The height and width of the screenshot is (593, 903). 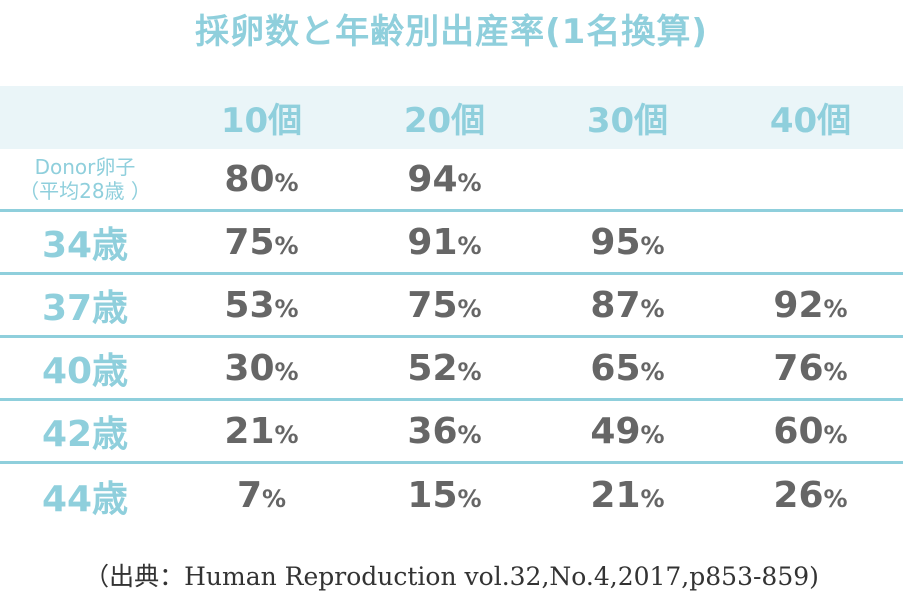 What do you see at coordinates (451, 32) in the screenshot?
I see `chart-title: 採卵数と年齢別出産率(1名換算)` at bounding box center [451, 32].